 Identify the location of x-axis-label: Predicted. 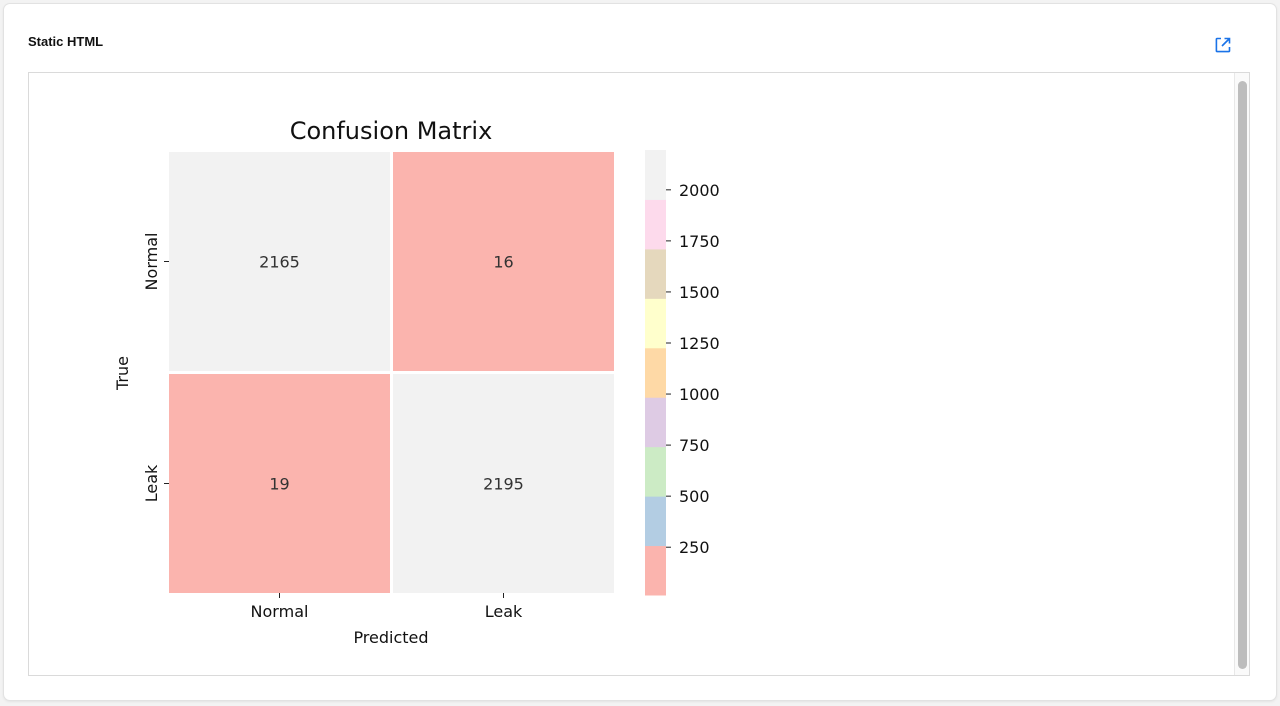
(390, 637).